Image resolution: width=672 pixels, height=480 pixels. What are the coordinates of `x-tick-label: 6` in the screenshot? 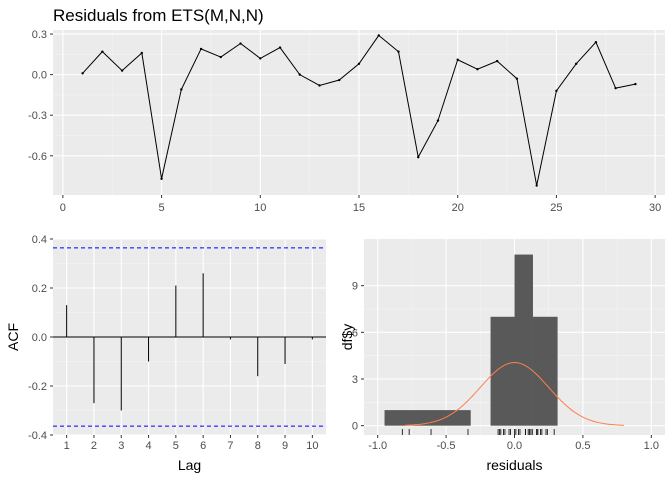 It's located at (203, 446).